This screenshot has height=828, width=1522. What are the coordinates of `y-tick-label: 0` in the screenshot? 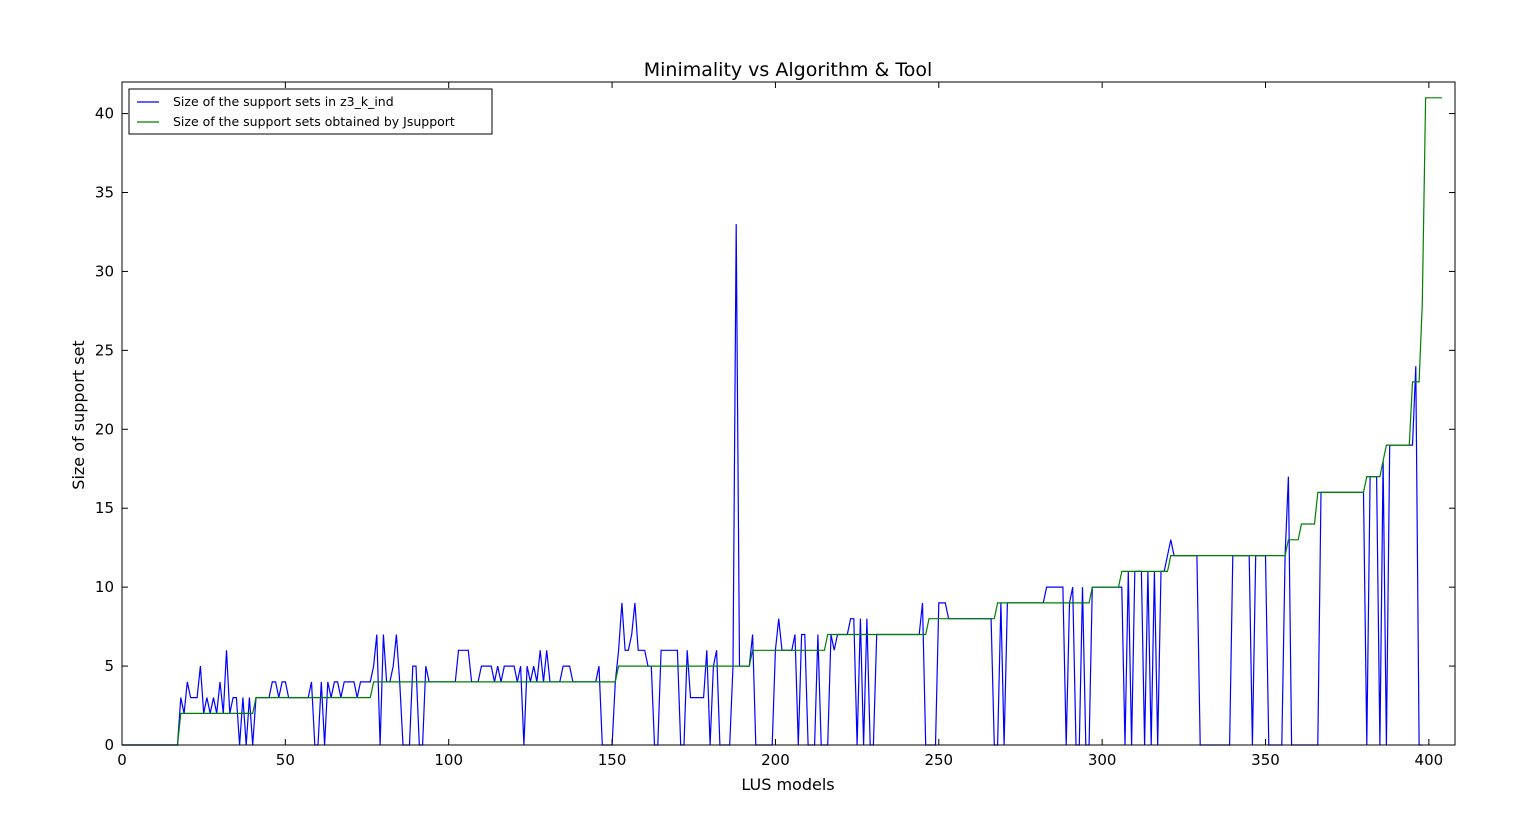 It's located at (109, 745).